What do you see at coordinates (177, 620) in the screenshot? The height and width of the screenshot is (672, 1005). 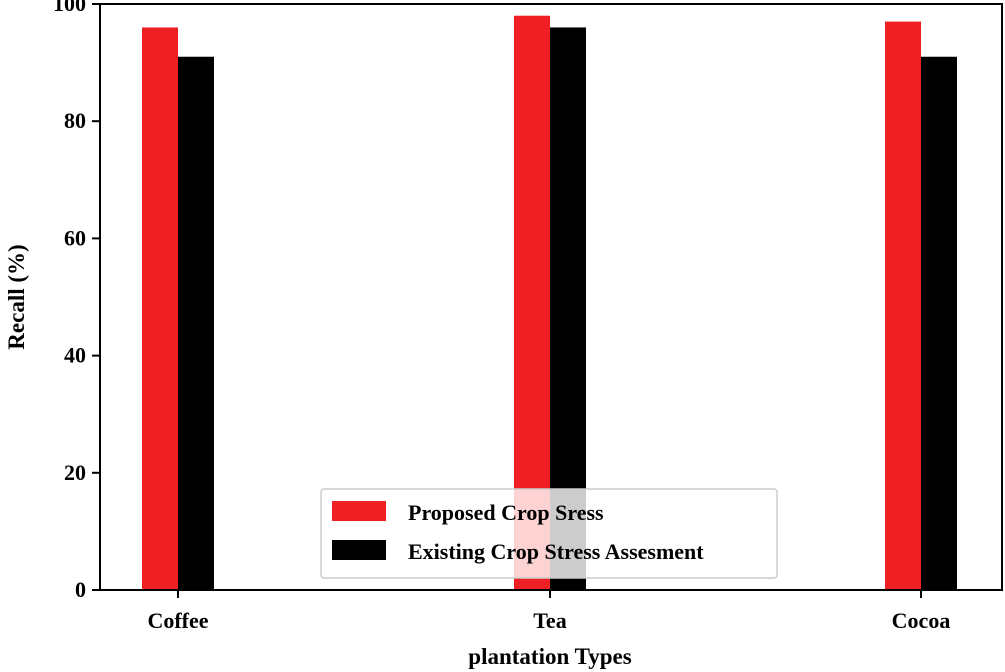 I see `x-tick-label: Coffee` at bounding box center [177, 620].